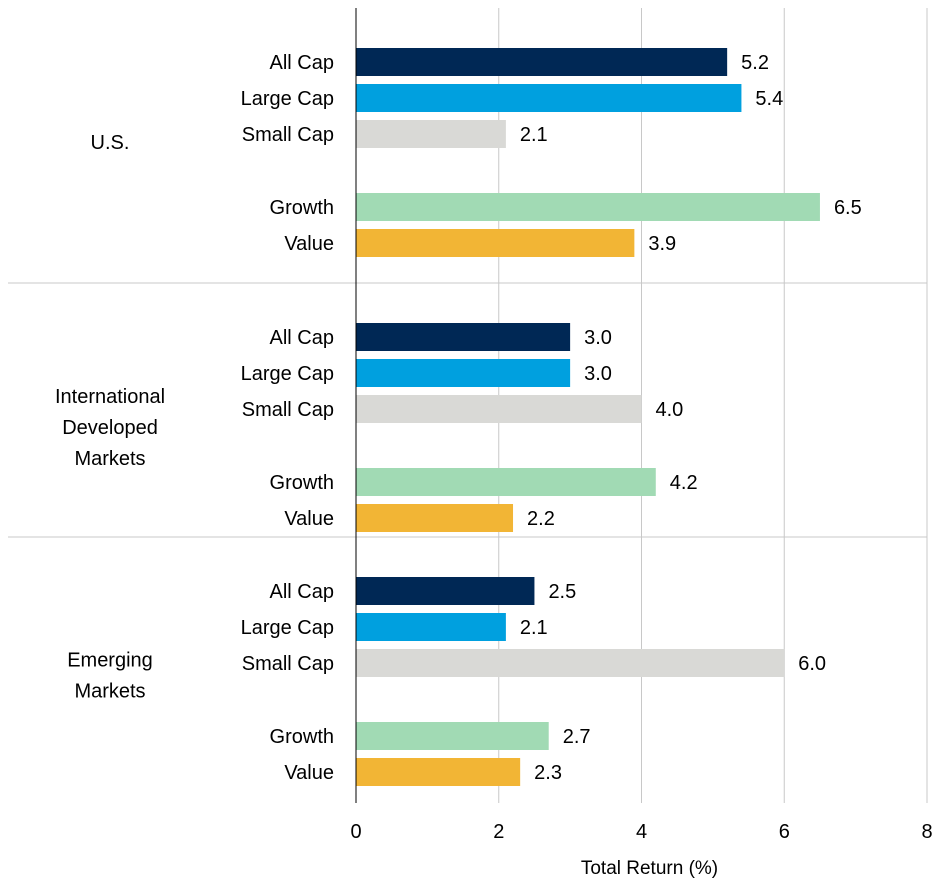 This screenshot has height=884, width=935. Describe the element at coordinates (110, 143) in the screenshot. I see `group-label: U.S.` at that location.